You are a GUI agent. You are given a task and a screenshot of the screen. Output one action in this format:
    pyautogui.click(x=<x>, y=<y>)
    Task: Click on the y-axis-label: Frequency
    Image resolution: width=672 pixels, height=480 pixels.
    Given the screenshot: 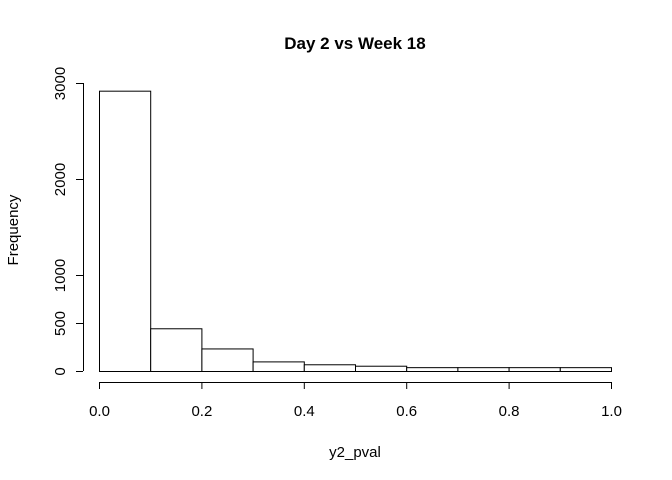 What is the action you would take?
    pyautogui.click(x=13, y=229)
    